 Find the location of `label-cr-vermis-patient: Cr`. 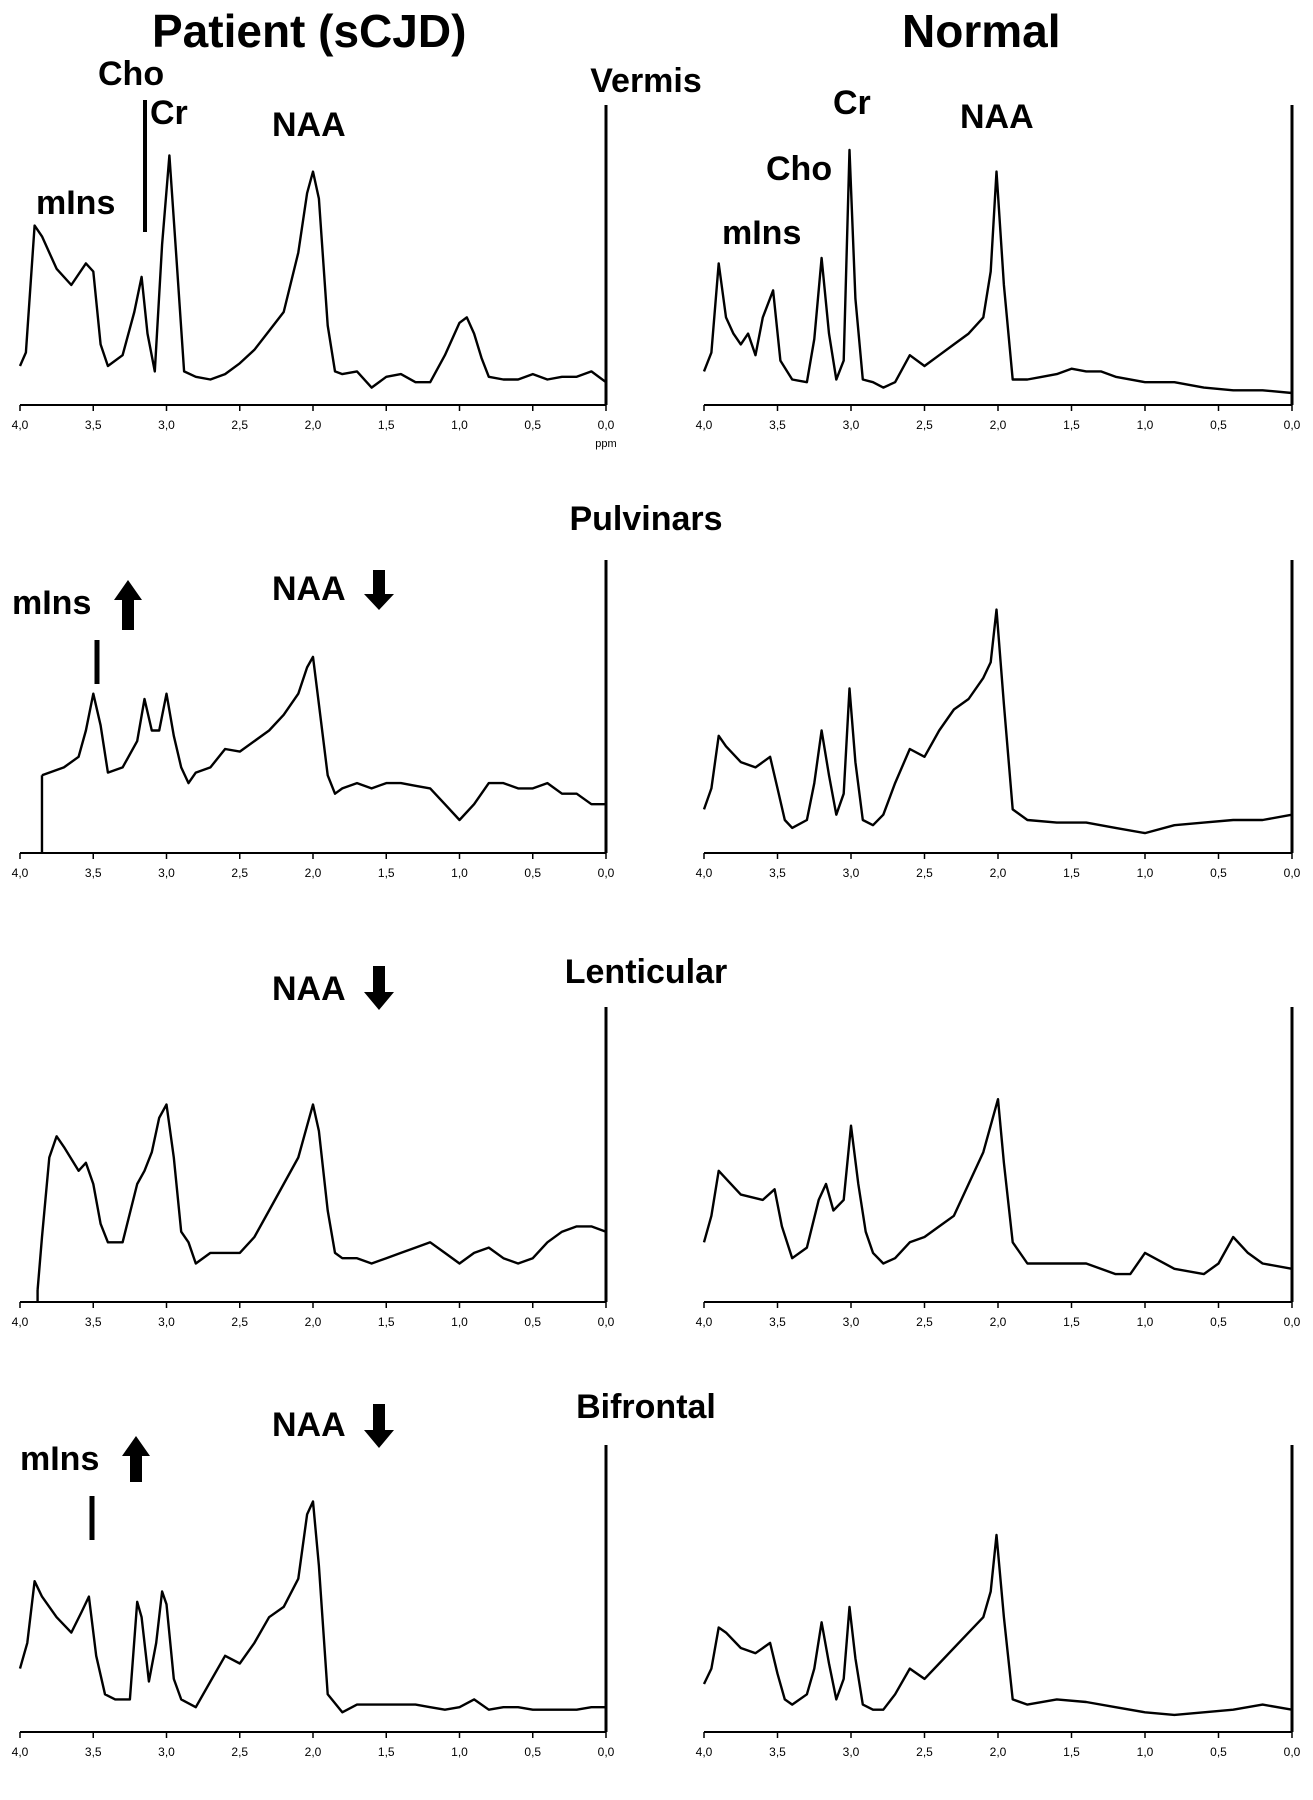

label-cr-vermis-patient: Cr is located at coordinates (169, 113).